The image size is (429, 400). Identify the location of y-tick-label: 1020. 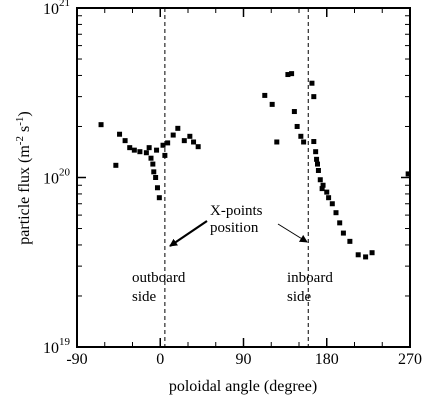
(57, 177).